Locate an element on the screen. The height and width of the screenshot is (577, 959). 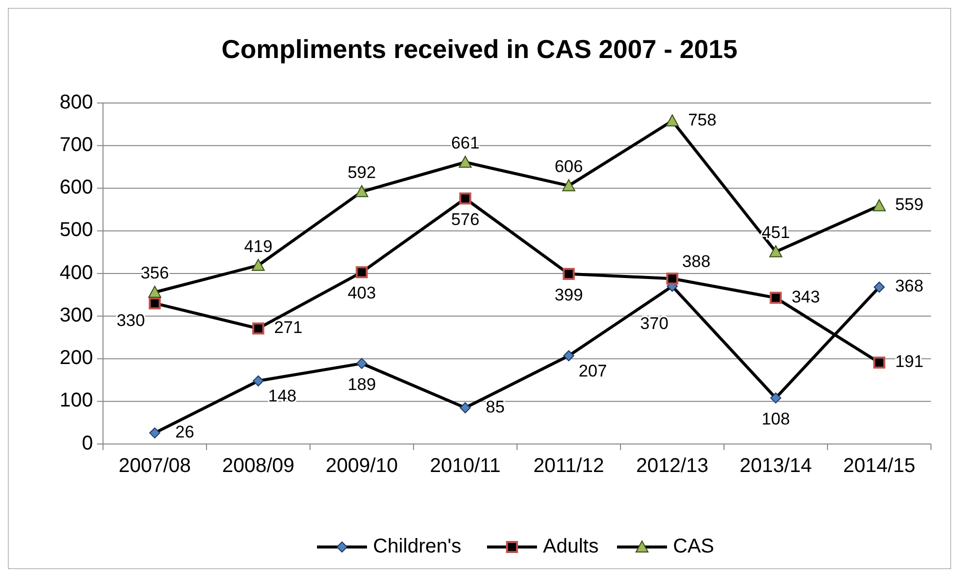
data-label: 271 is located at coordinates (288, 327).